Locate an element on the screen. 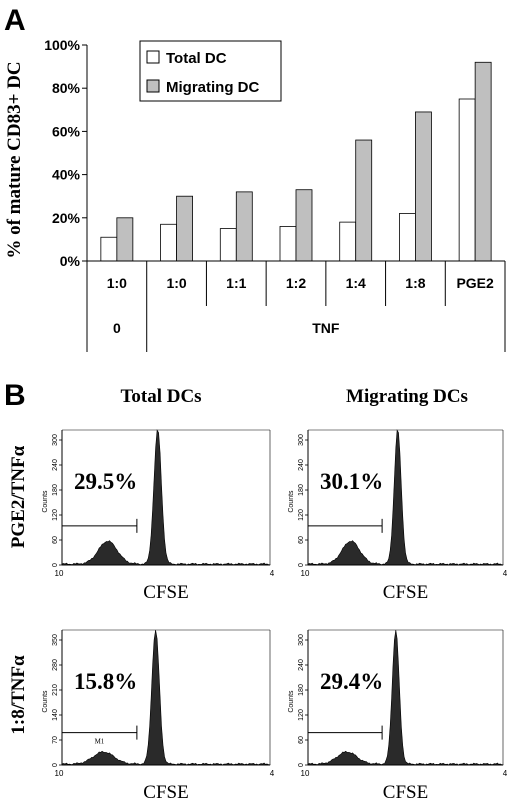 The width and height of the screenshot is (520, 803). group-label: TNF is located at coordinates (326, 328).